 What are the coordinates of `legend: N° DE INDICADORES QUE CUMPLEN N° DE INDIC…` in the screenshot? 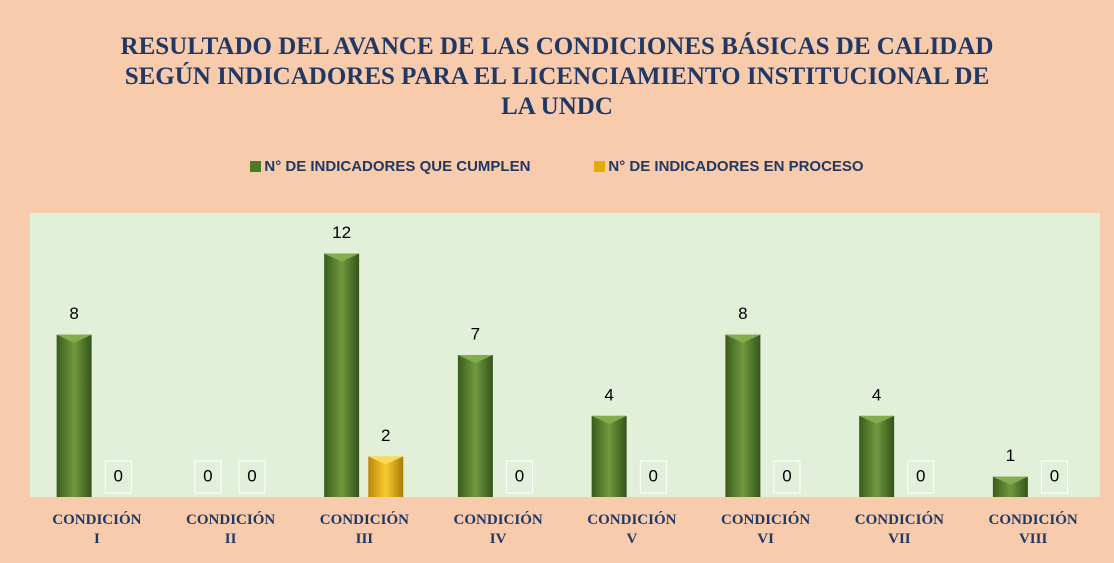 It's located at (557, 166).